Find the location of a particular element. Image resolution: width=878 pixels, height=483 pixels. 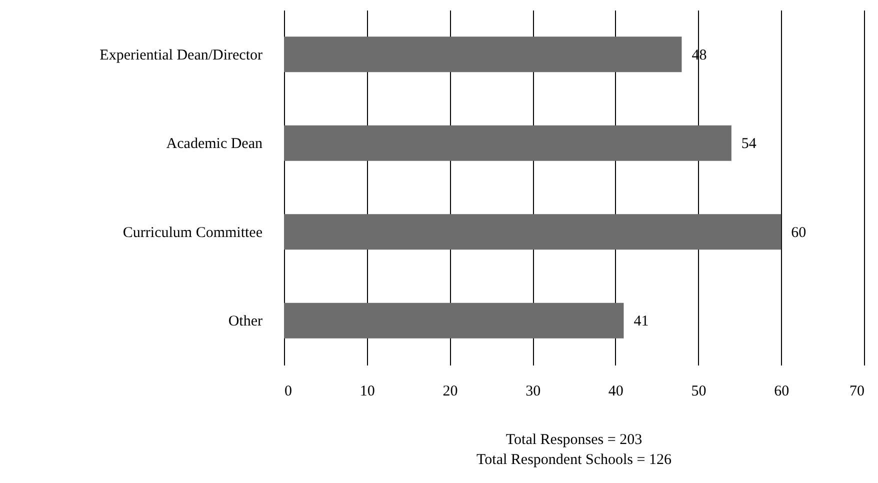

y-tick-label: Curriculum Committee is located at coordinates (192, 232).